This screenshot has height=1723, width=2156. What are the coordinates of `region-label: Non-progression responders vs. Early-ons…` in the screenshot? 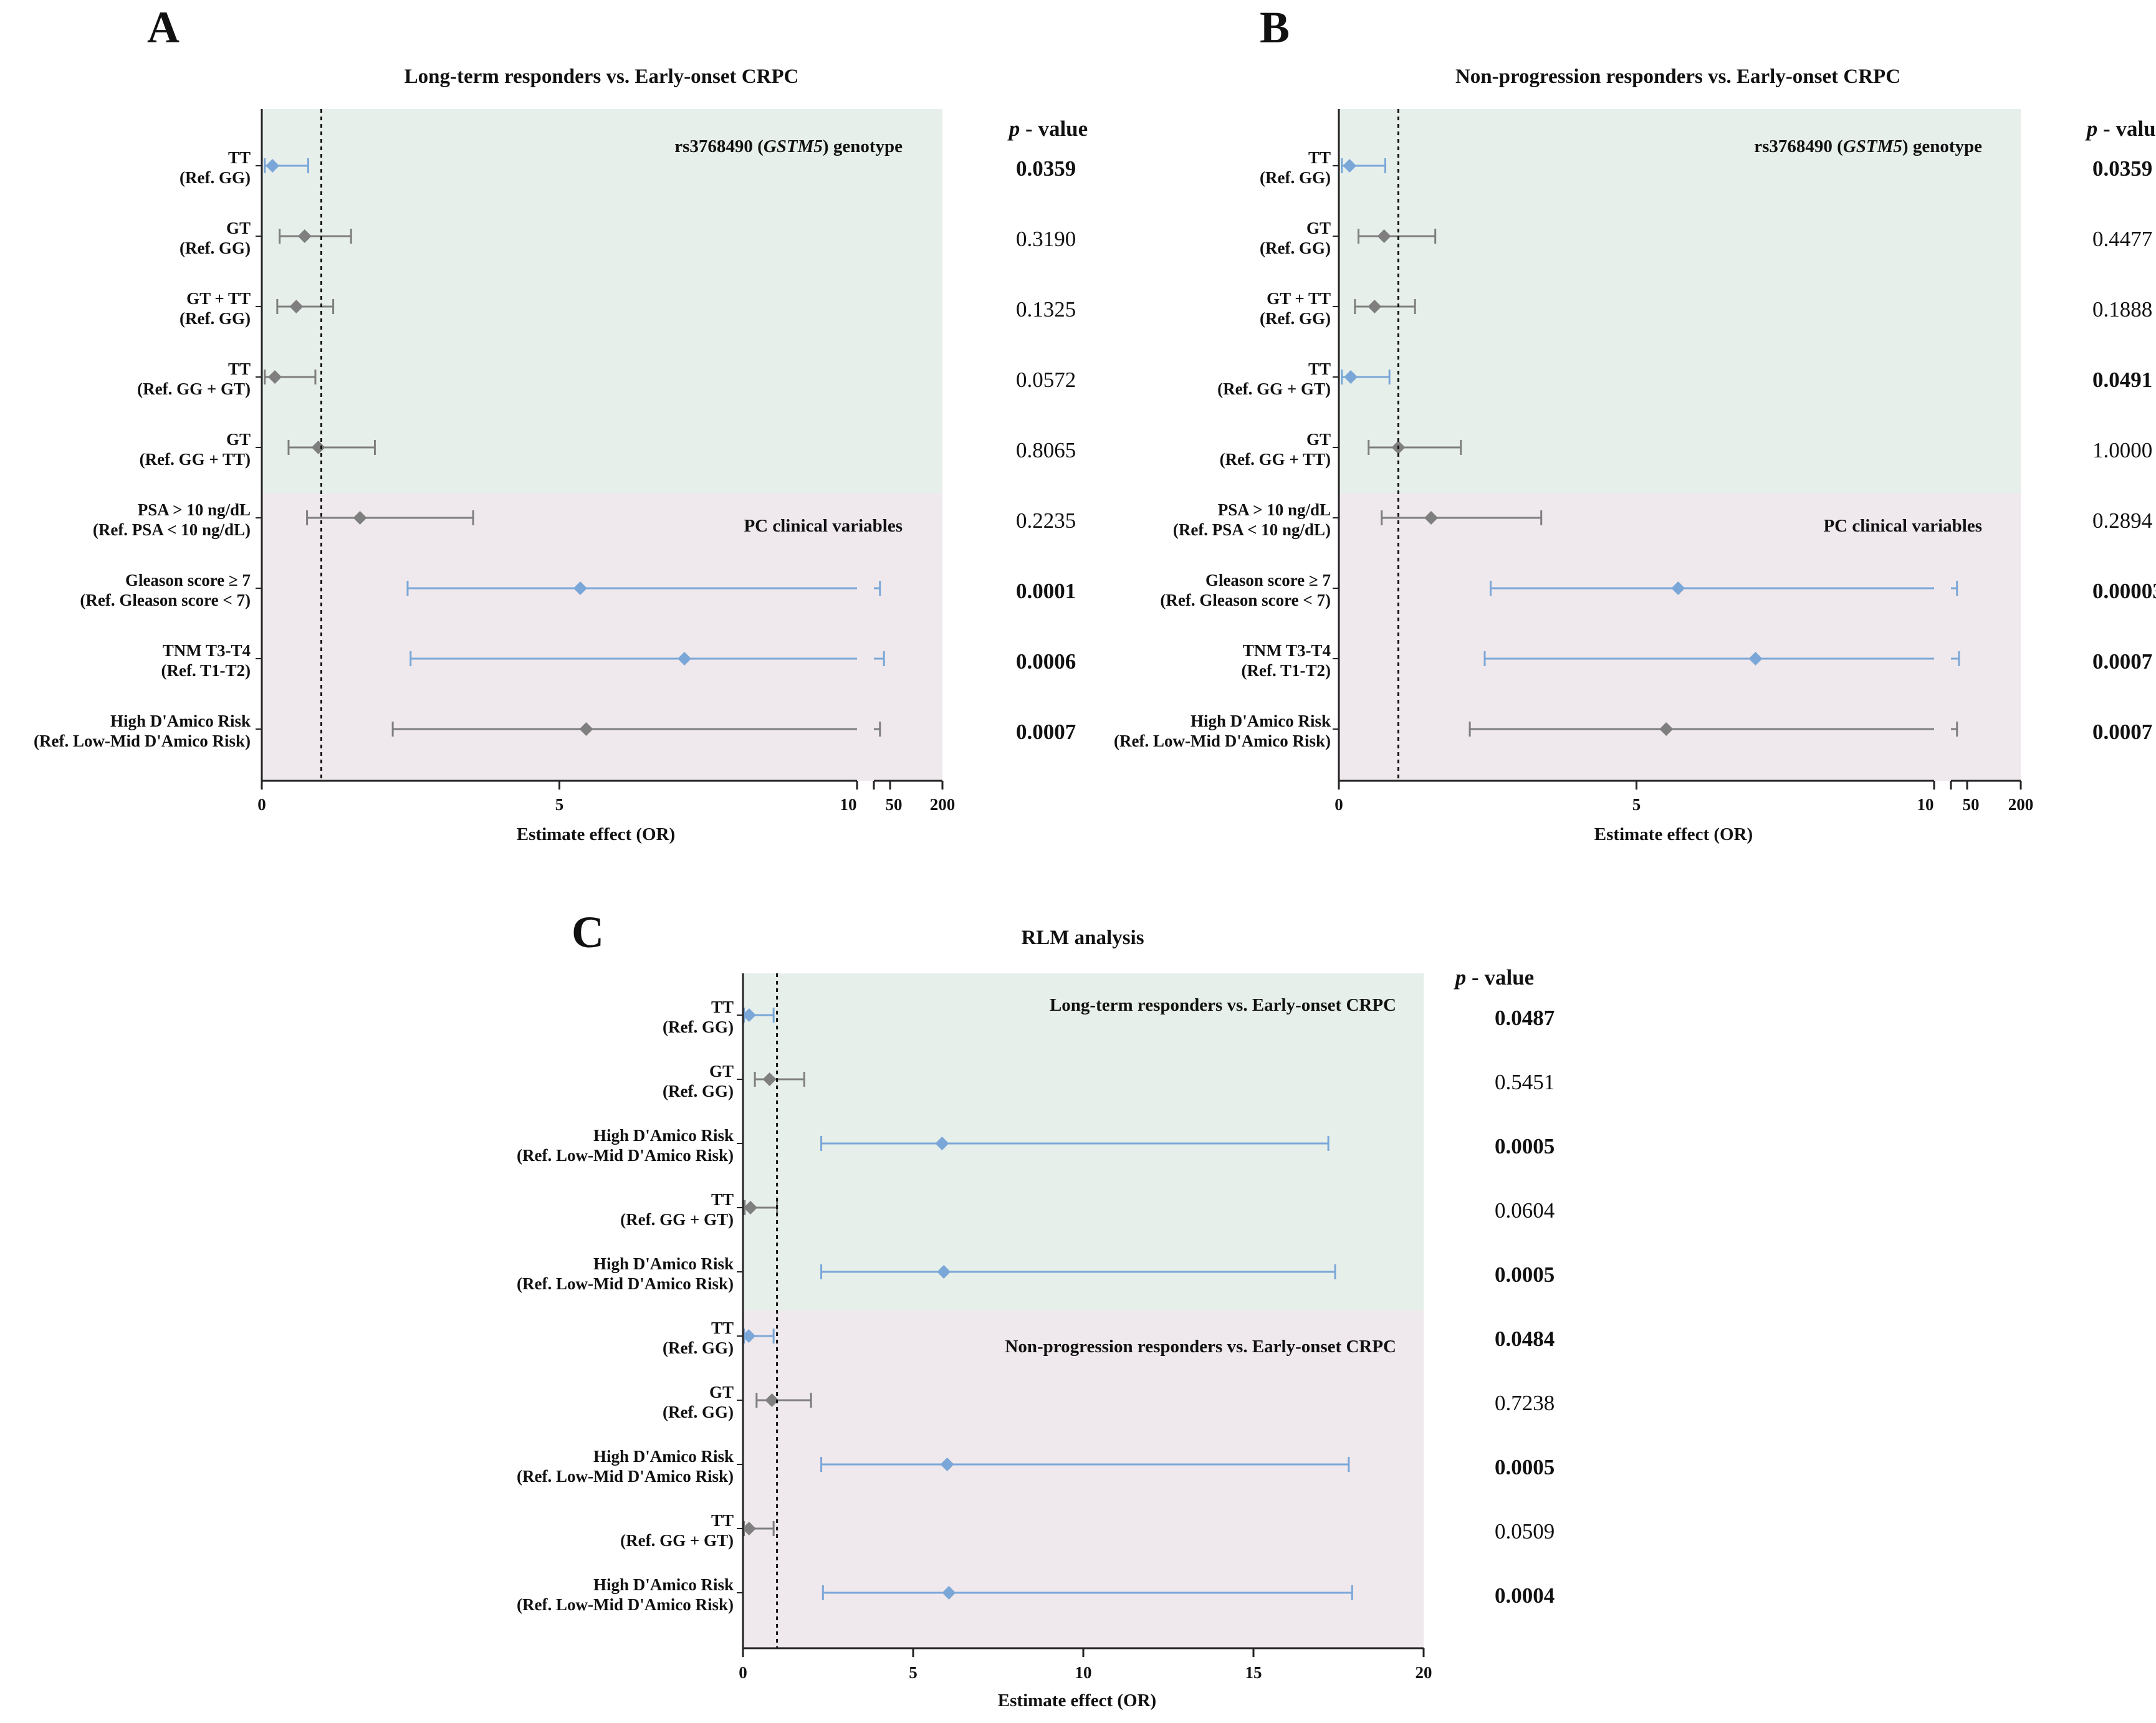 It's located at (1200, 1347).